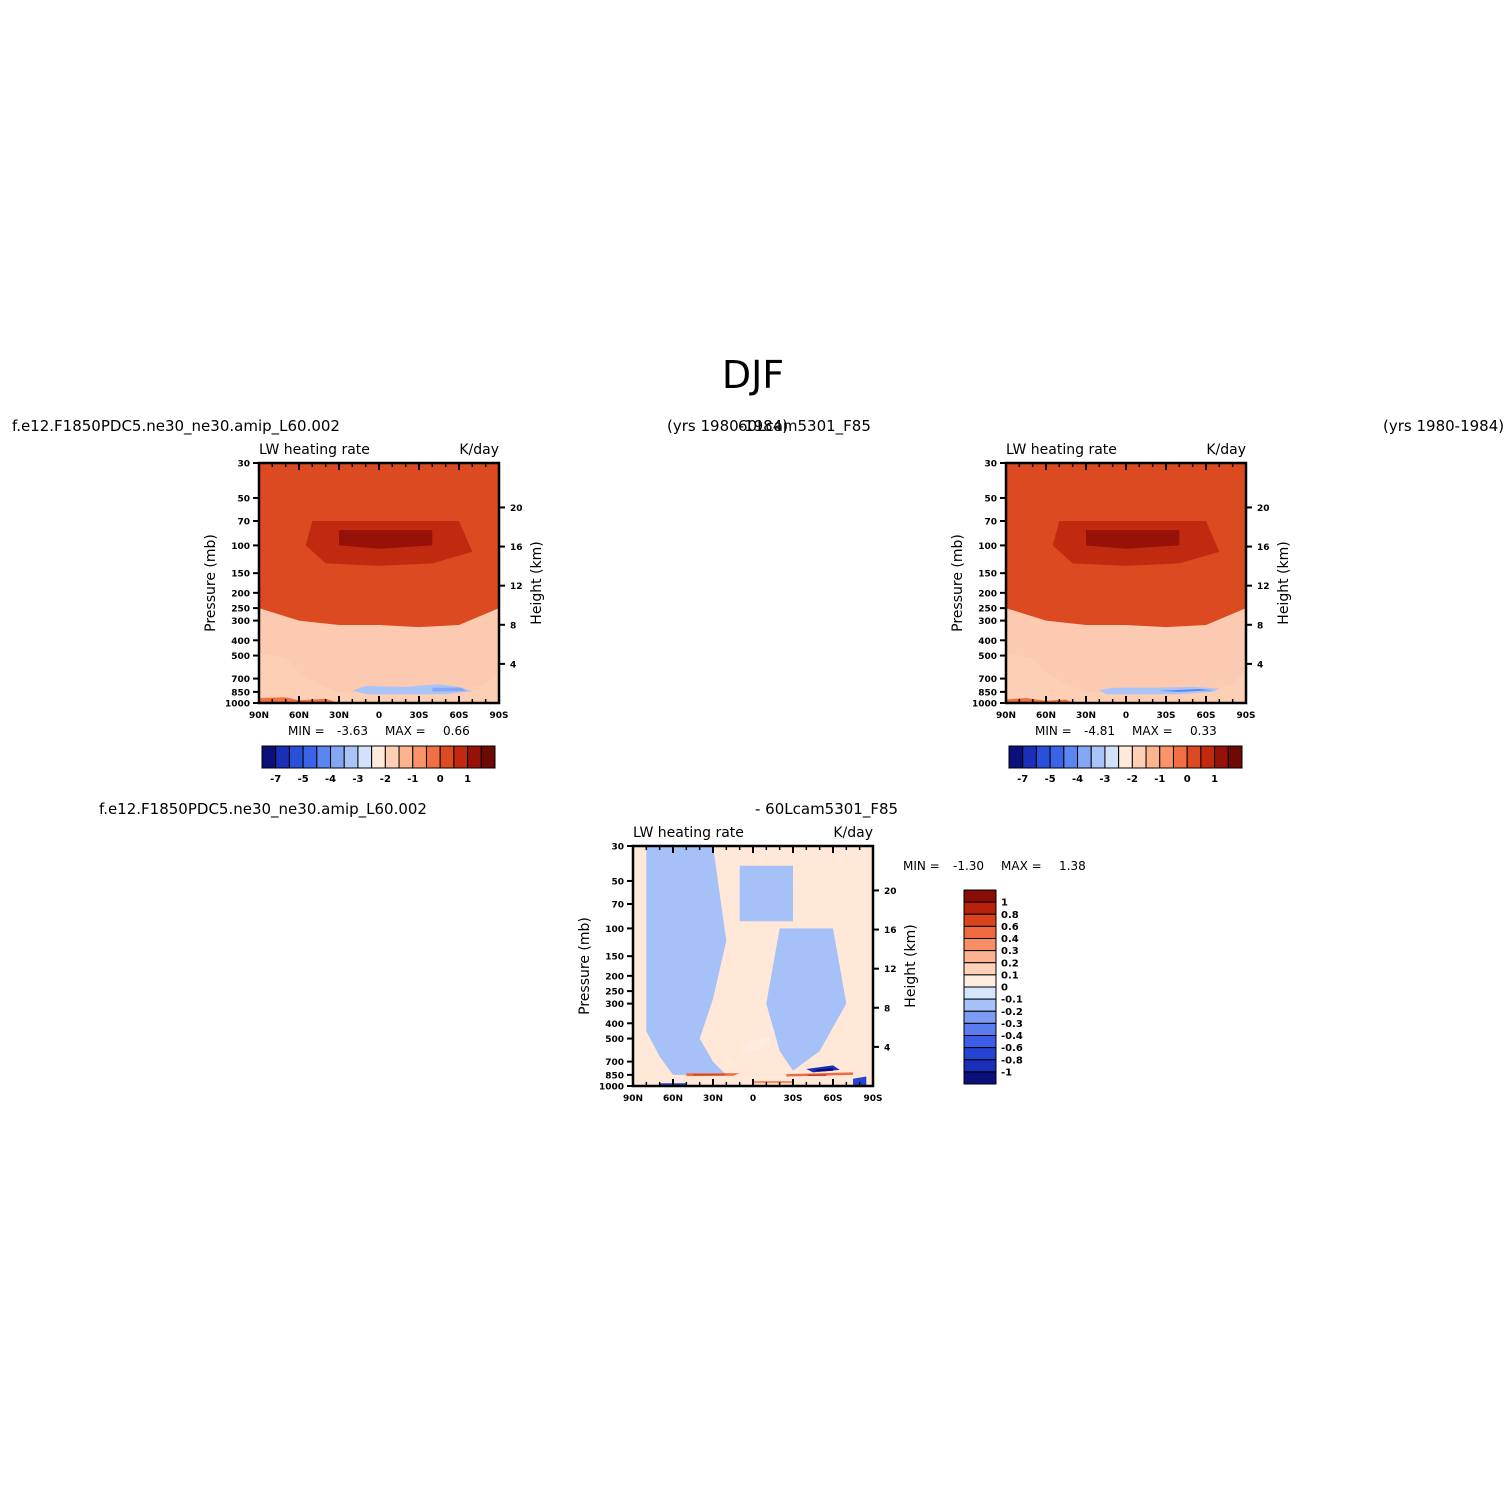 Image resolution: width=1506 pixels, height=1509 pixels. What do you see at coordinates (306, 731) in the screenshot?
I see `min-label: MIN =` at bounding box center [306, 731].